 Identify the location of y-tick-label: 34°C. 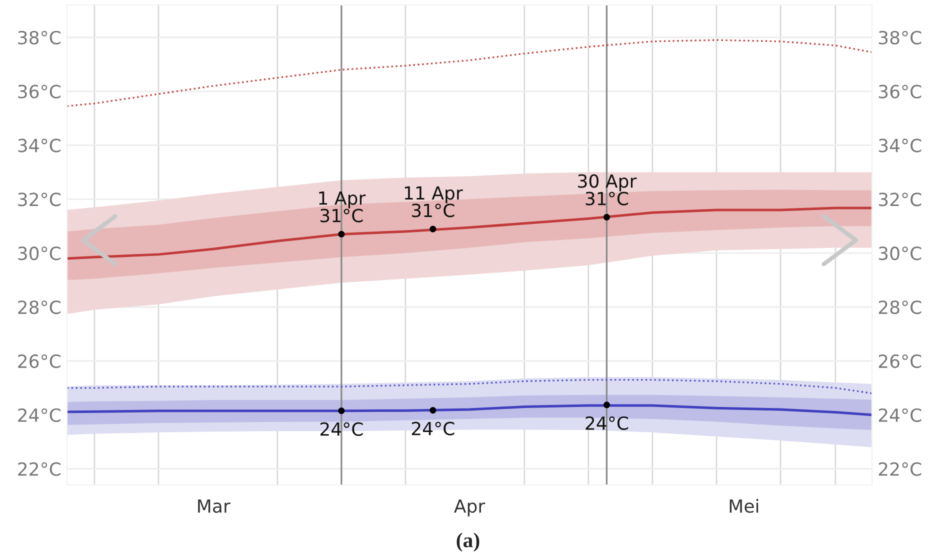
(39, 145).